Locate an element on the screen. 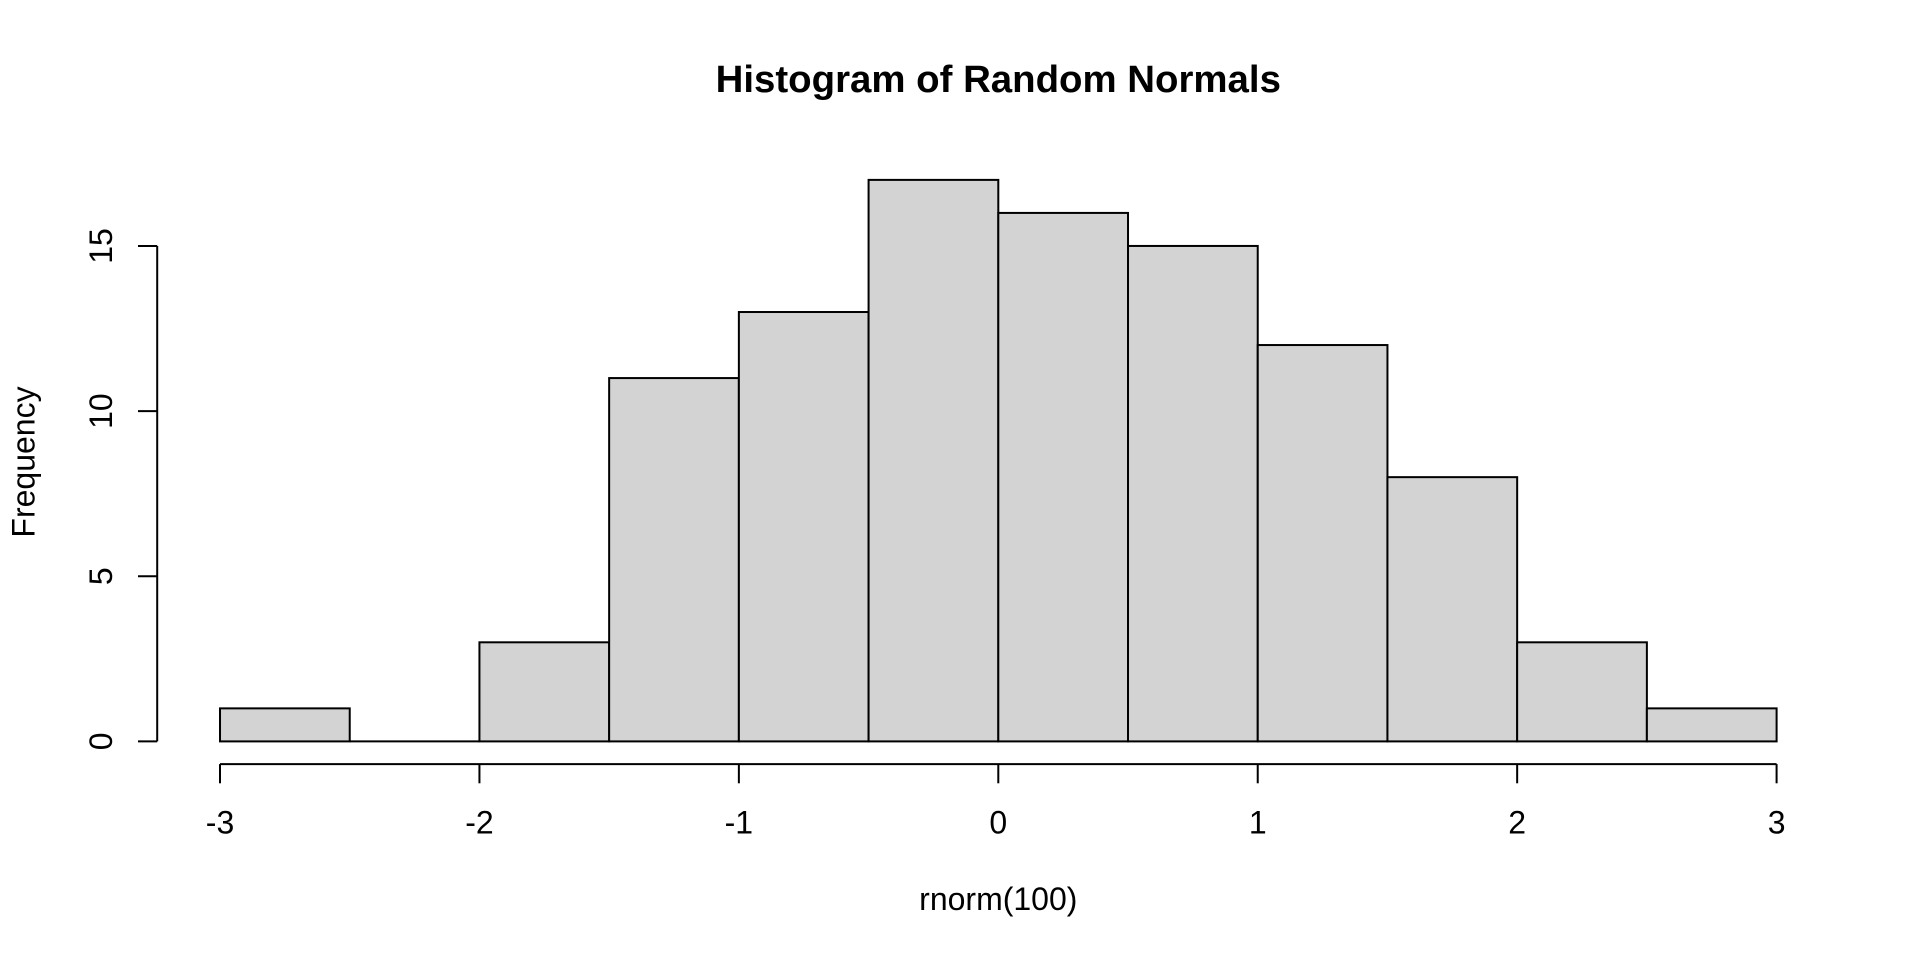  svg-text: Histogram of Random Normals is located at coordinates (998, 79).